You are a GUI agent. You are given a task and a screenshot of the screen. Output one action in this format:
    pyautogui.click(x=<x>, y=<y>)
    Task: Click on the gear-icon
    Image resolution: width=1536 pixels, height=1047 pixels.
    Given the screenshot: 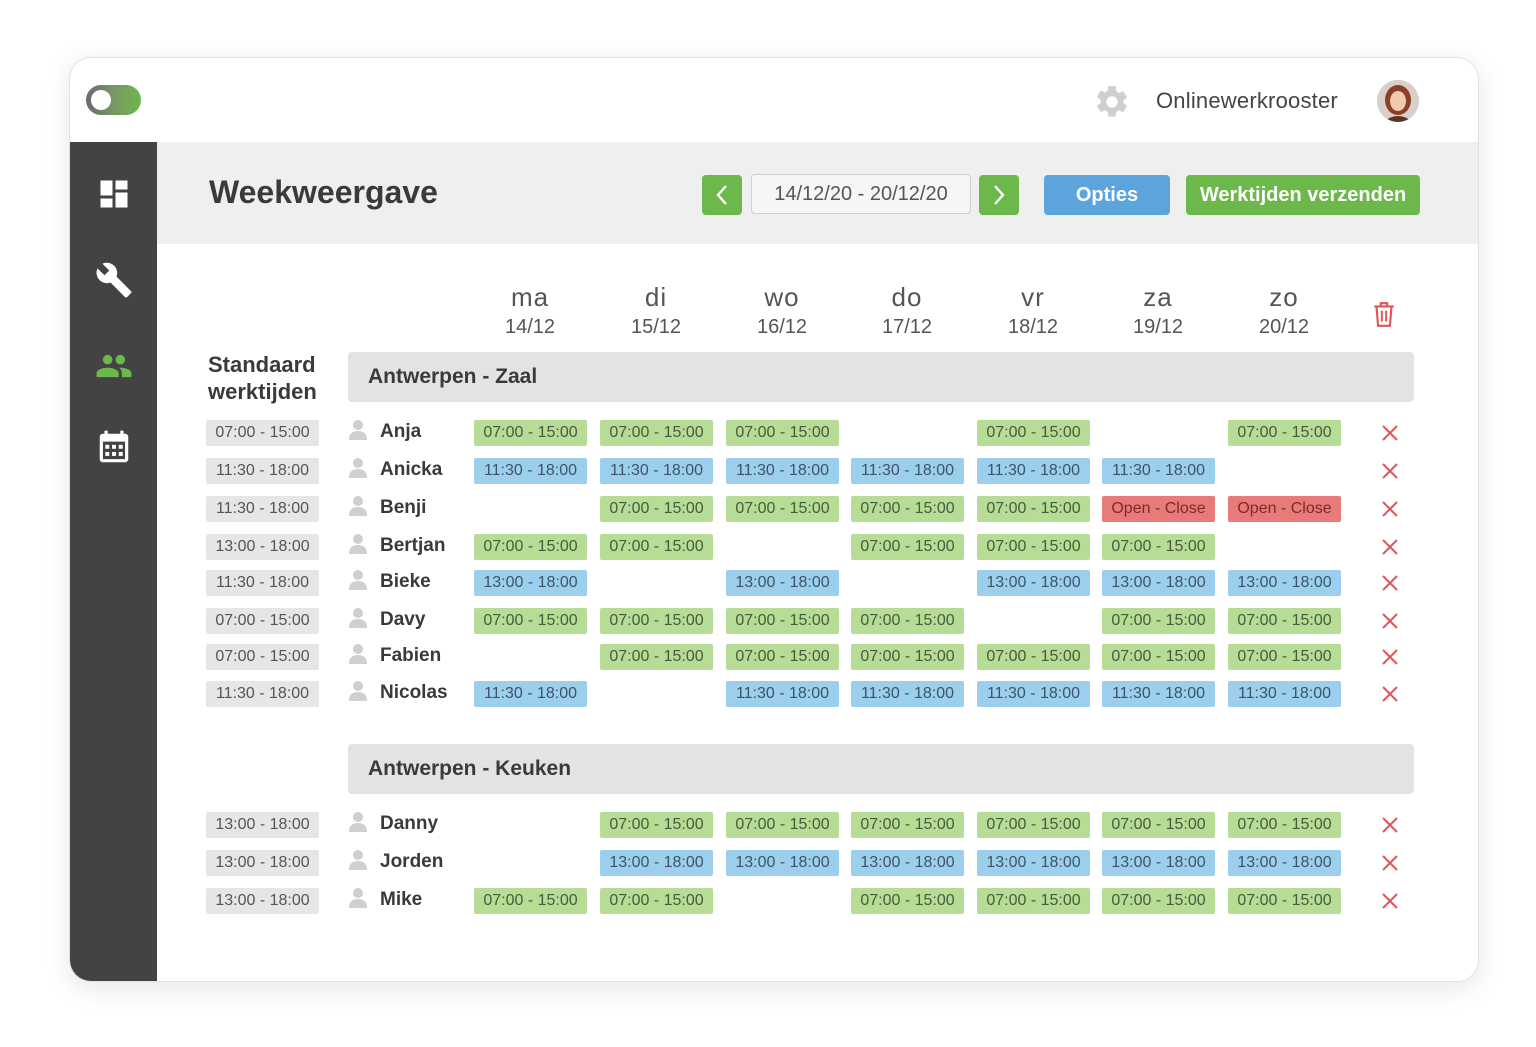 What is the action you would take?
    pyautogui.click(x=1112, y=102)
    